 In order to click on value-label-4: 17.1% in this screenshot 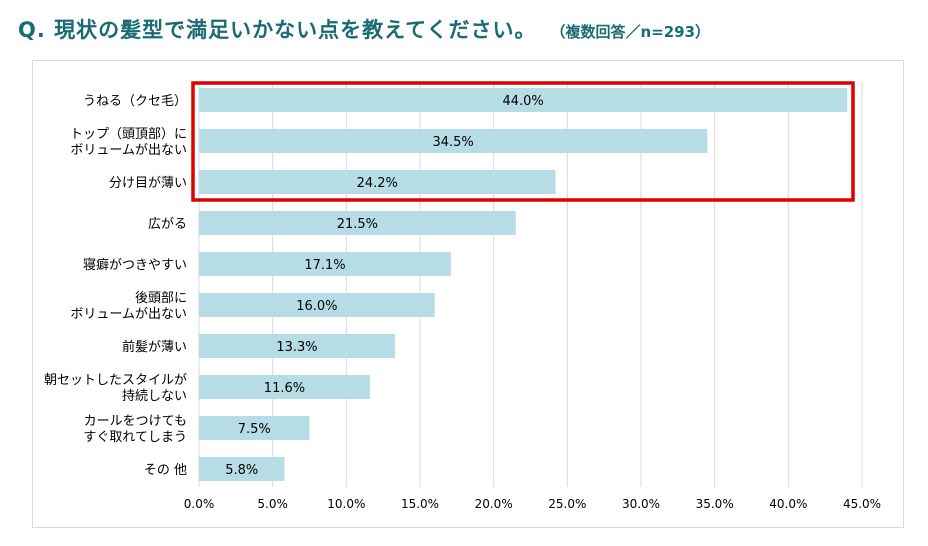, I will do `click(324, 265)`.